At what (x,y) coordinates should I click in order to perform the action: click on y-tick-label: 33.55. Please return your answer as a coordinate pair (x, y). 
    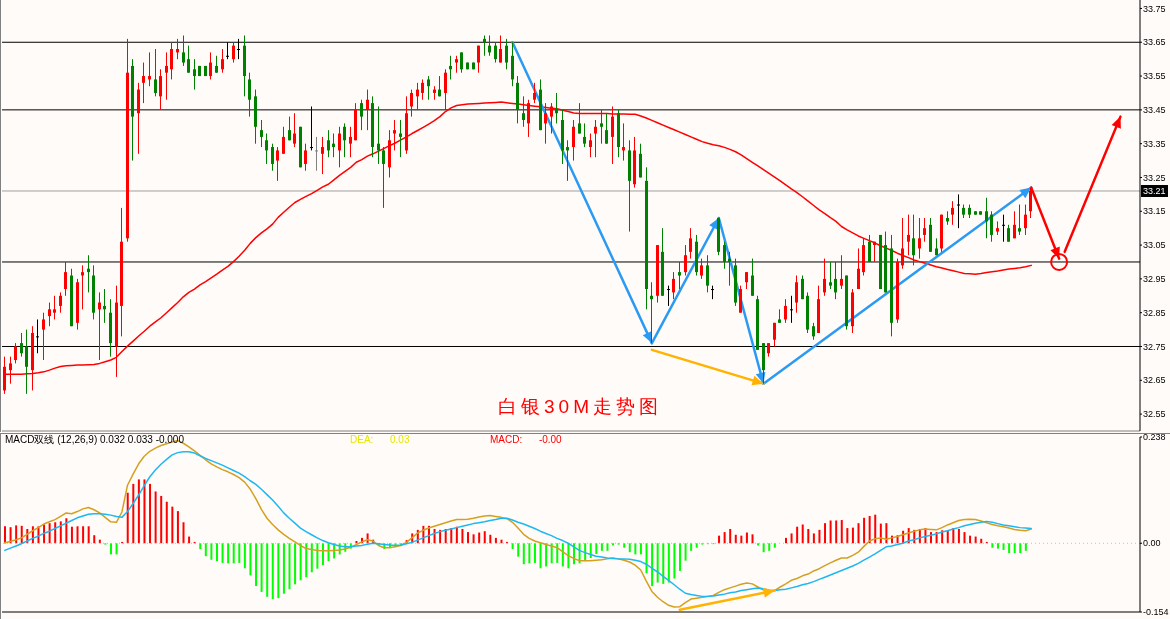
    Looking at the image, I should click on (1154, 76).